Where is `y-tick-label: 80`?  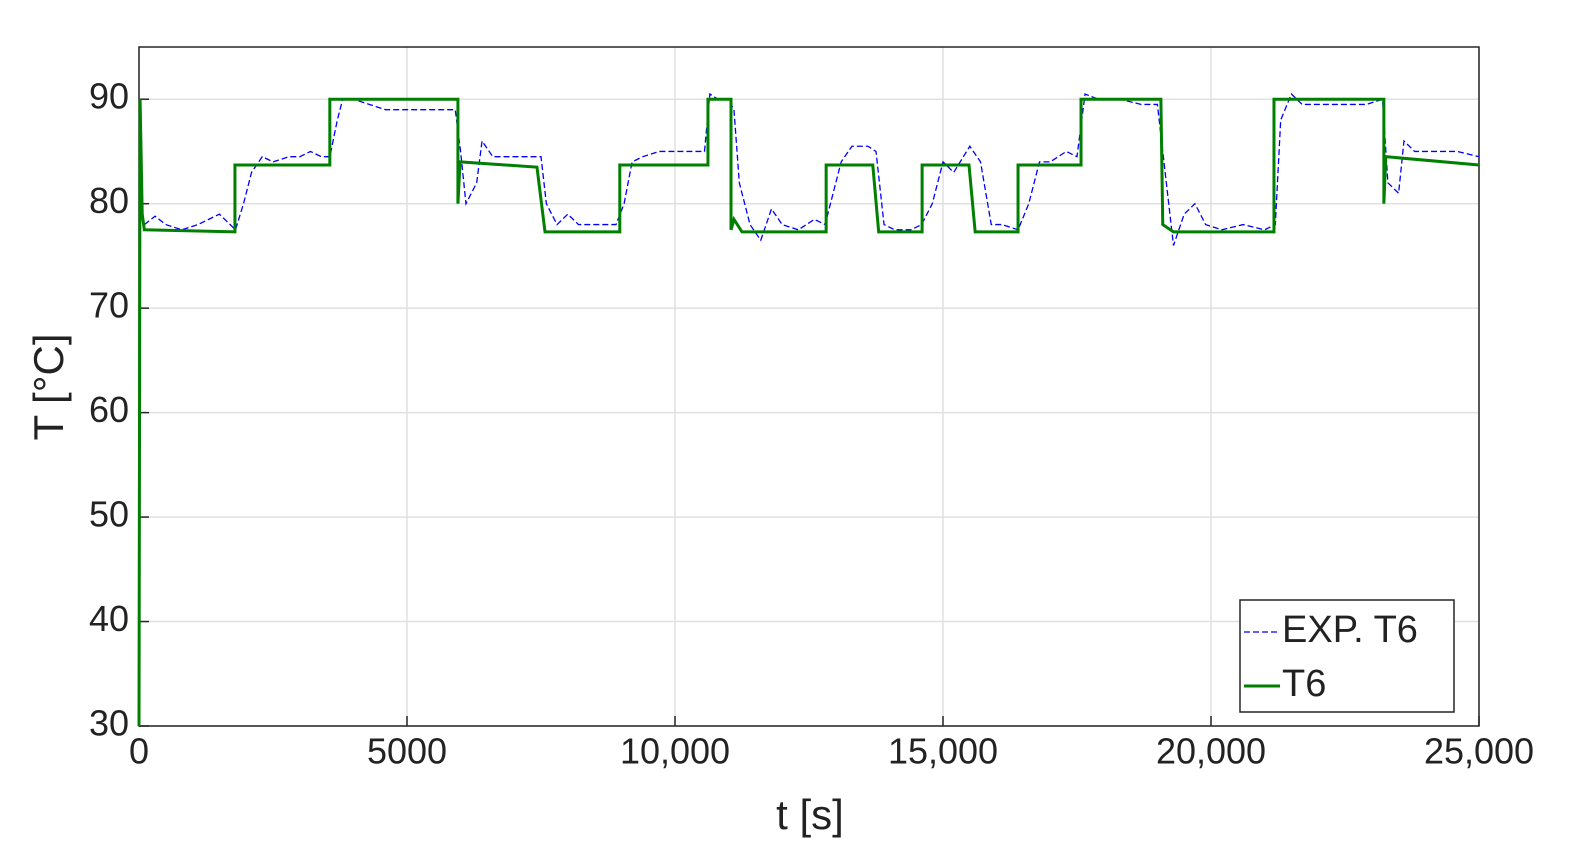
y-tick-label: 80 is located at coordinates (109, 200).